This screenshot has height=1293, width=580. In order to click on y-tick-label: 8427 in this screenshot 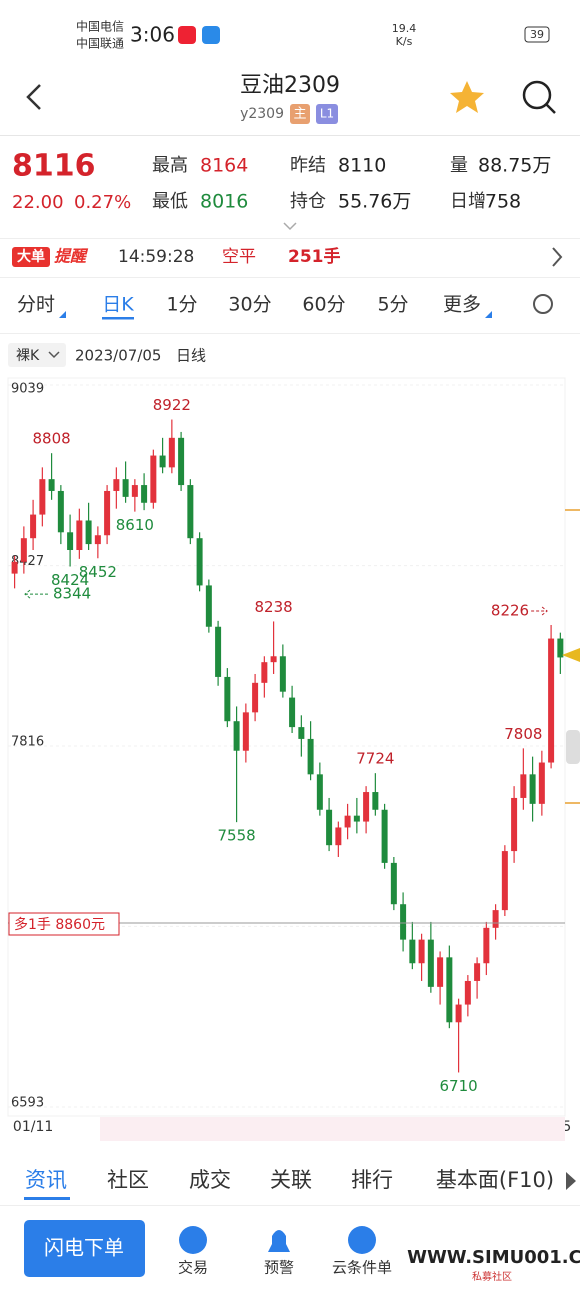, I will do `click(27, 561)`.